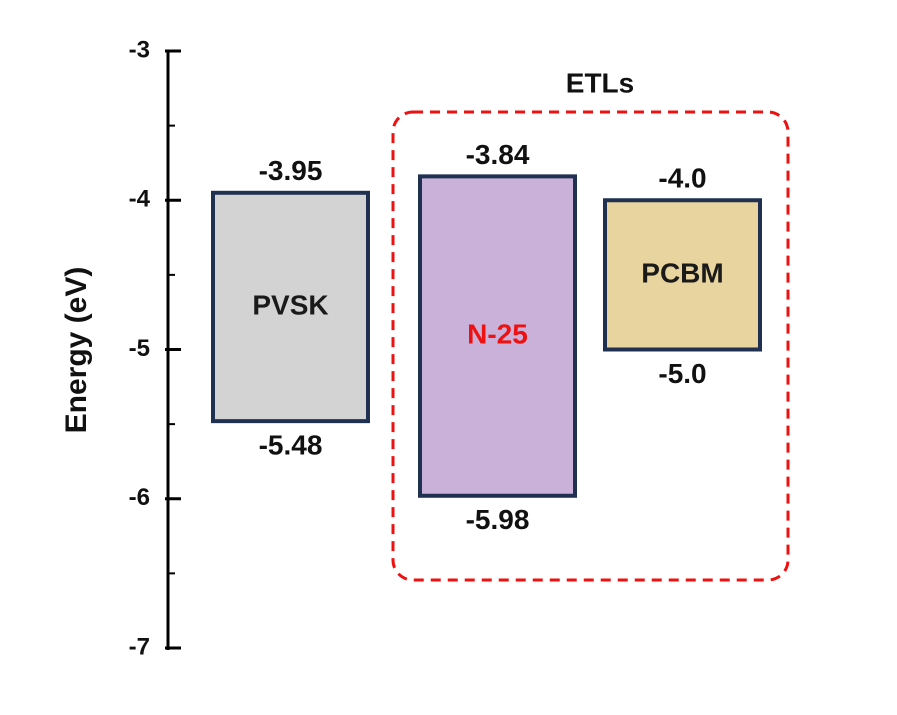 Image resolution: width=897 pixels, height=715 pixels. What do you see at coordinates (600, 82) in the screenshot?
I see `annotation: ETLs` at bounding box center [600, 82].